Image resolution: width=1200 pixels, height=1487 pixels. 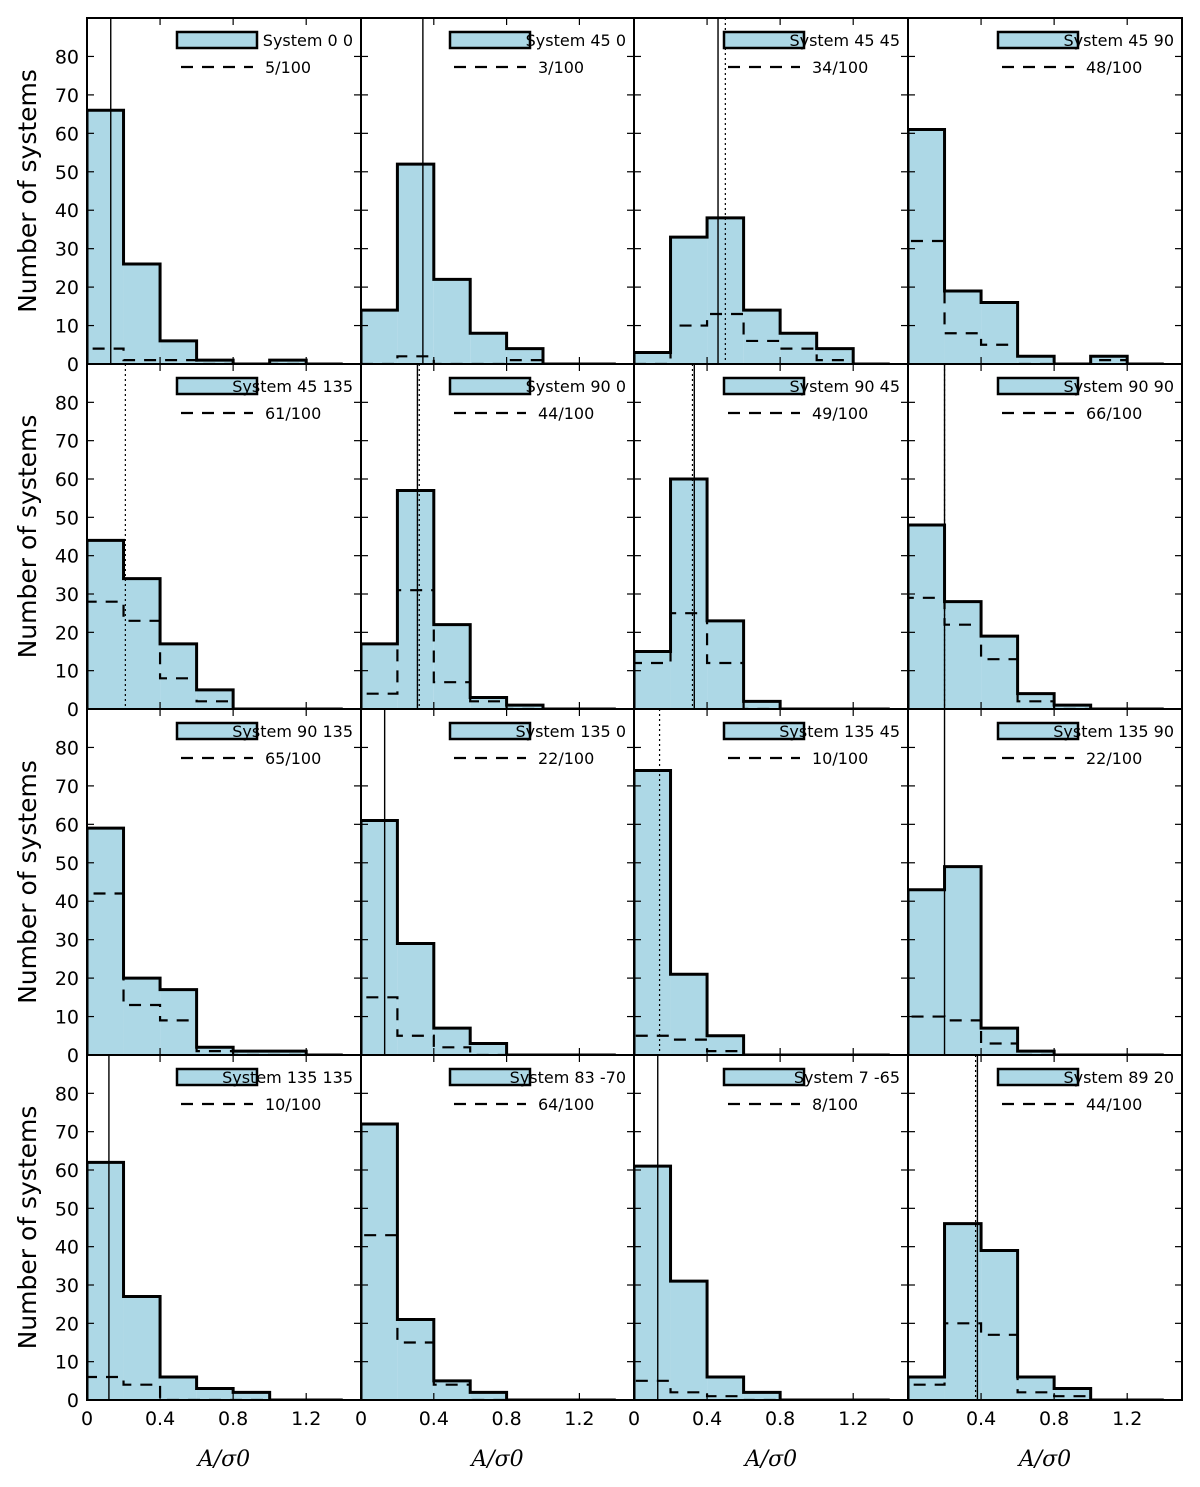 What do you see at coordinates (308, 40) in the screenshot?
I see `legend-label-system: System 0 0` at bounding box center [308, 40].